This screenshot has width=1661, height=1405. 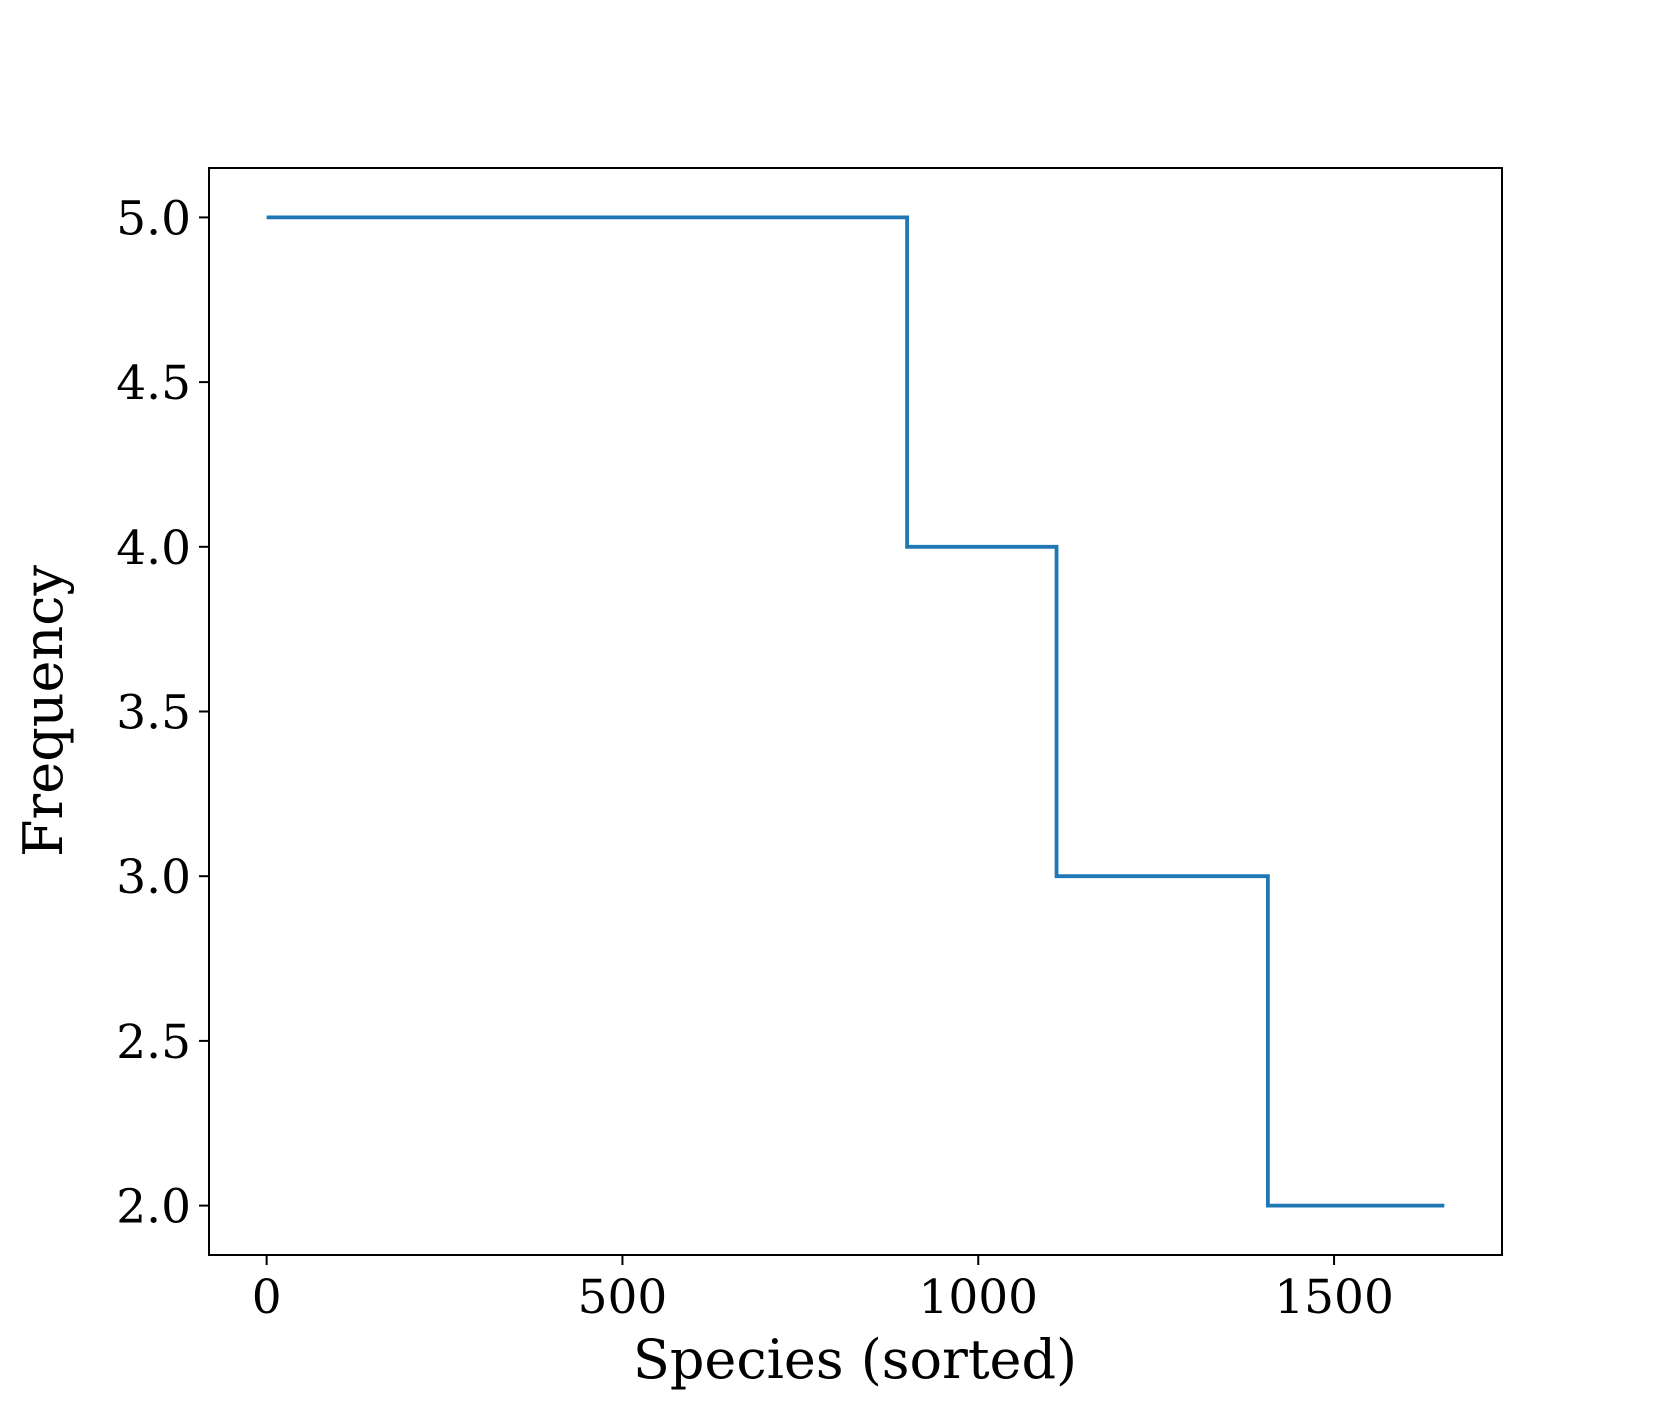 What do you see at coordinates (153, 713) in the screenshot?
I see `y-tick-label: 3.5` at bounding box center [153, 713].